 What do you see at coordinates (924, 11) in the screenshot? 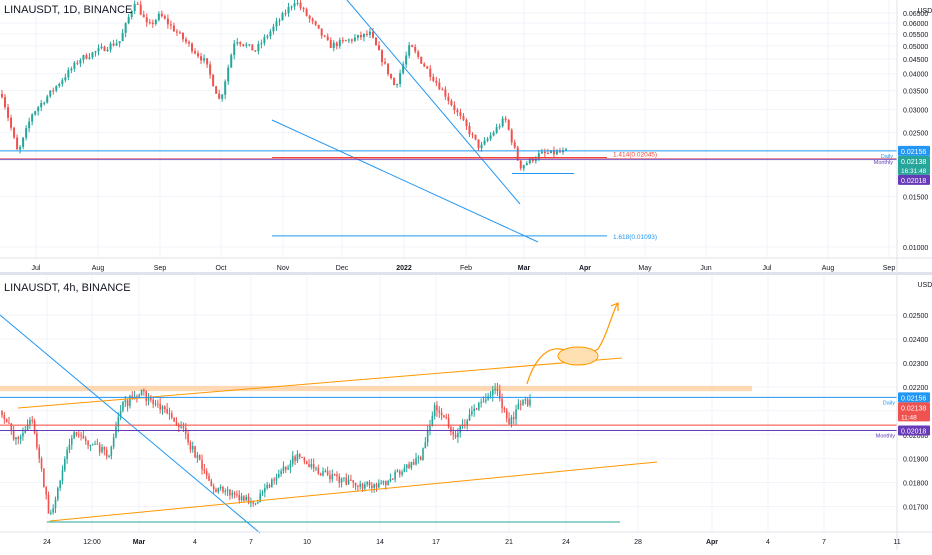
I see `currency-label: USDT` at bounding box center [924, 11].